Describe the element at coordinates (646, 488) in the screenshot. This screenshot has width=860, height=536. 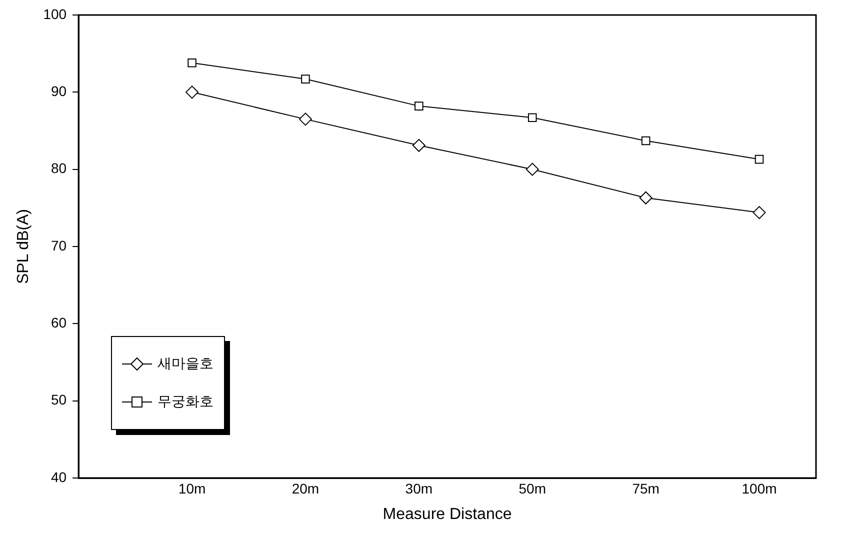
I see `x-tick-label: 75m` at that location.